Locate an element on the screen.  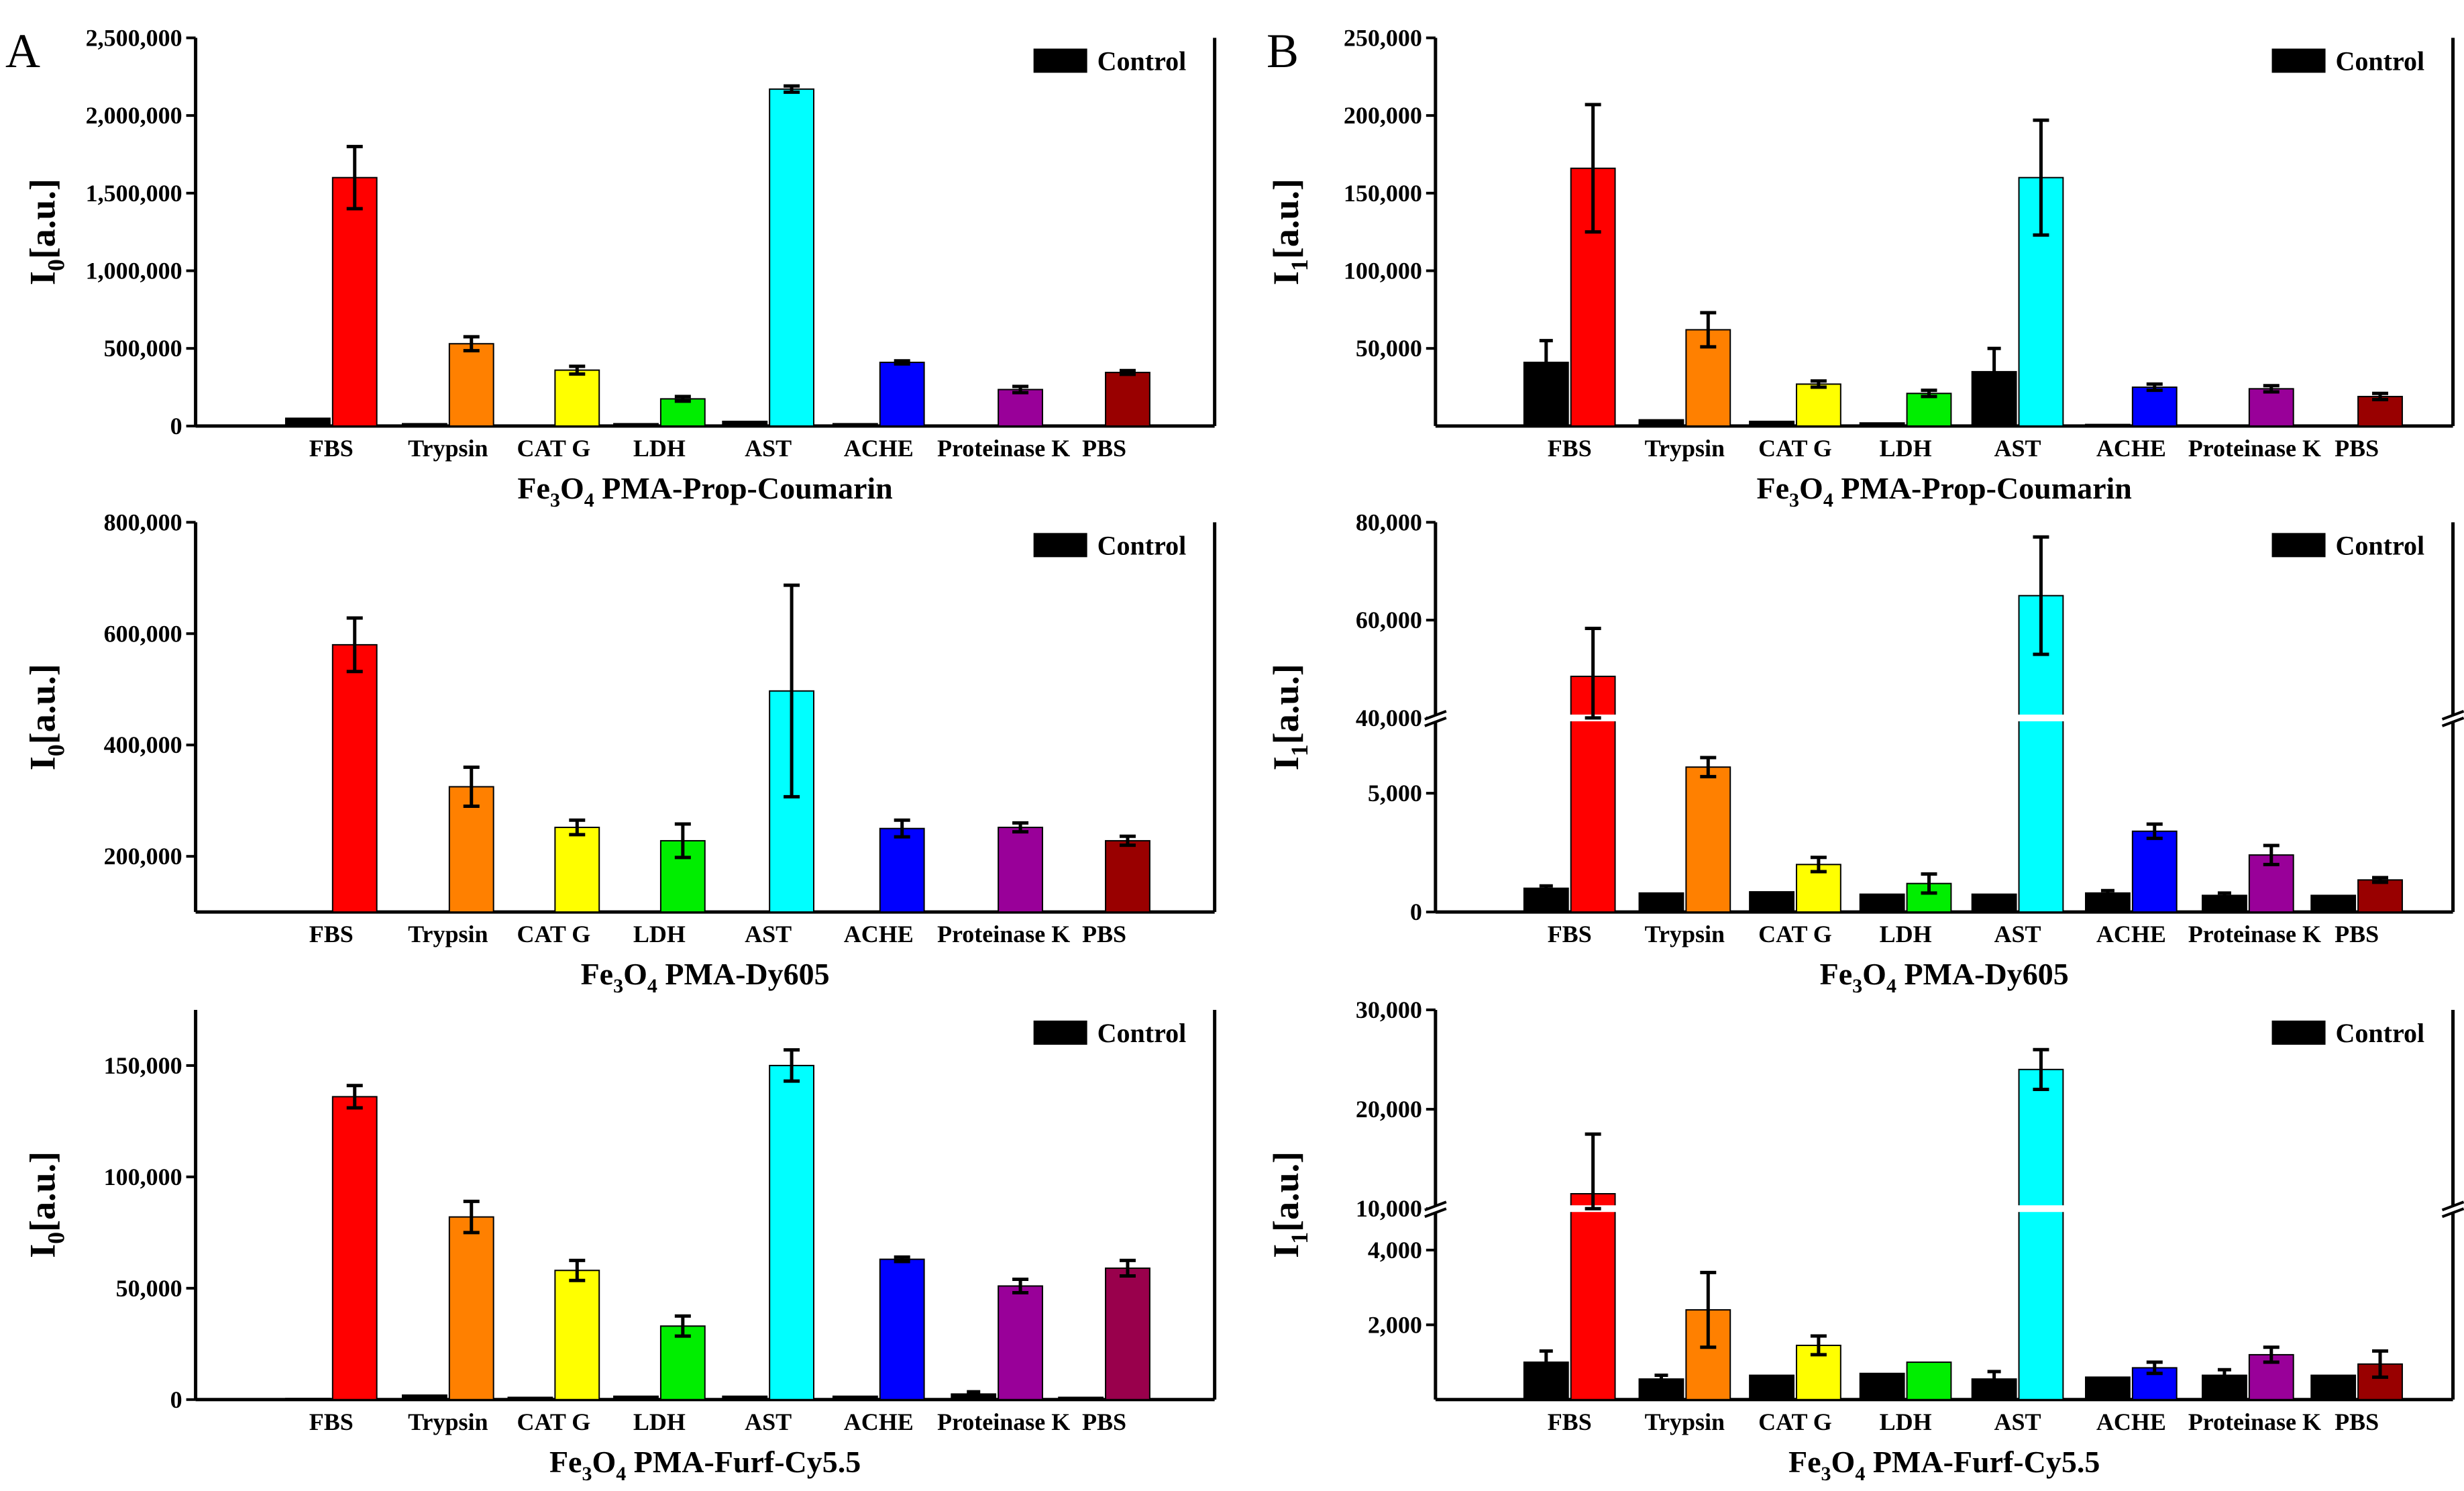
y-label-subscript: 1 is located at coordinates (1300, 265).